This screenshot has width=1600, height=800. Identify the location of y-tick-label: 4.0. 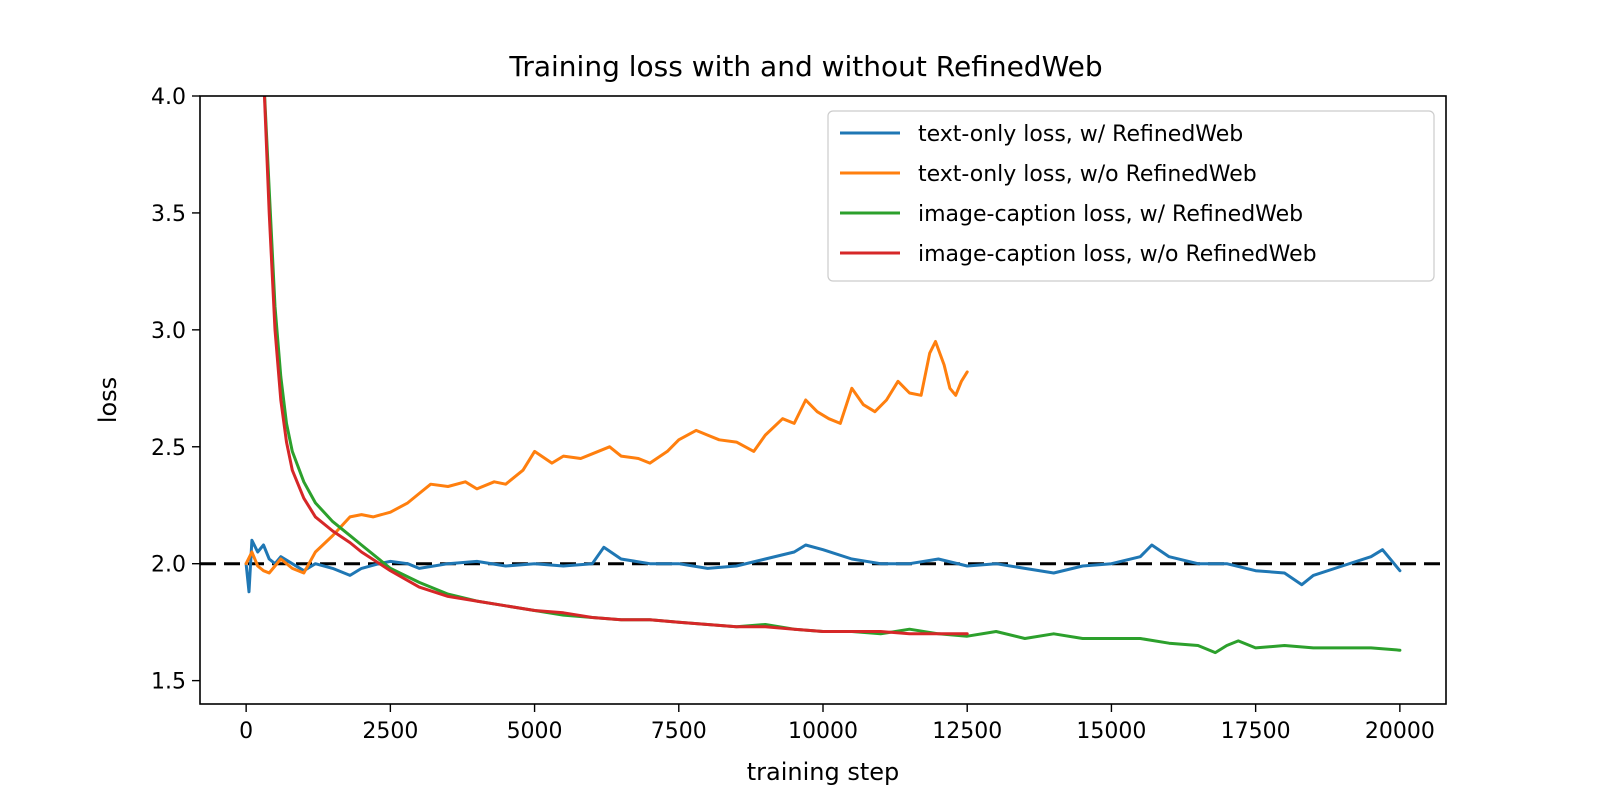
(168, 97).